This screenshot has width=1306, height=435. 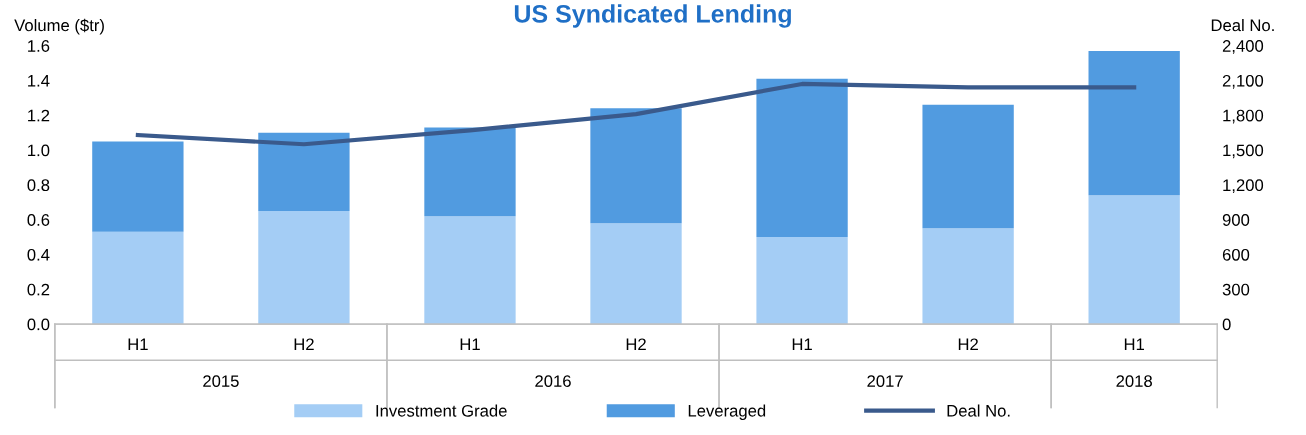 What do you see at coordinates (1236, 220) in the screenshot?
I see `y2-tick-label: 900` at bounding box center [1236, 220].